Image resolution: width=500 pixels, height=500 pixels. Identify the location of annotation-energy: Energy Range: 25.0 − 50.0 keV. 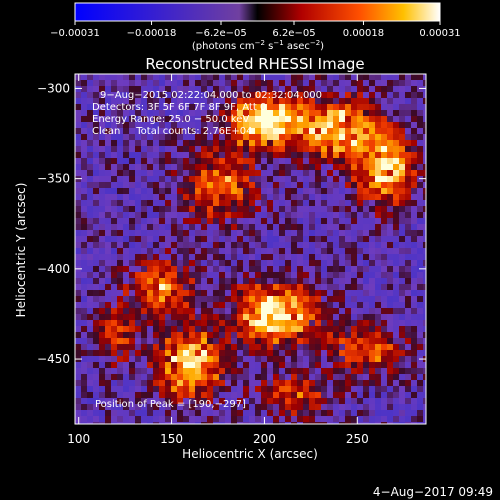
(170, 119).